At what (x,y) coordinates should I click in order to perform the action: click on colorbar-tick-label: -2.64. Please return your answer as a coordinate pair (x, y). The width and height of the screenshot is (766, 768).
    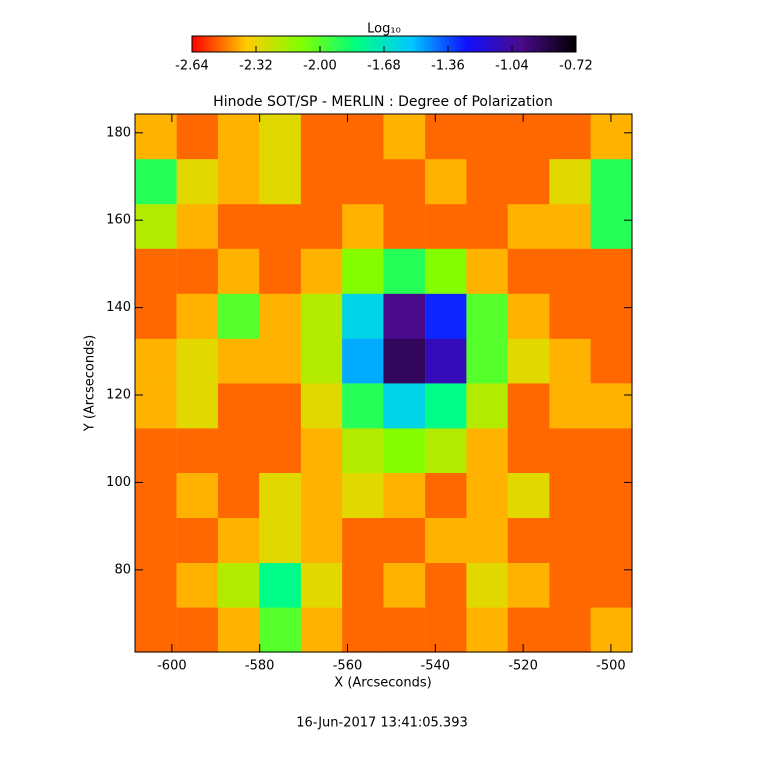
    Looking at the image, I should click on (192, 66).